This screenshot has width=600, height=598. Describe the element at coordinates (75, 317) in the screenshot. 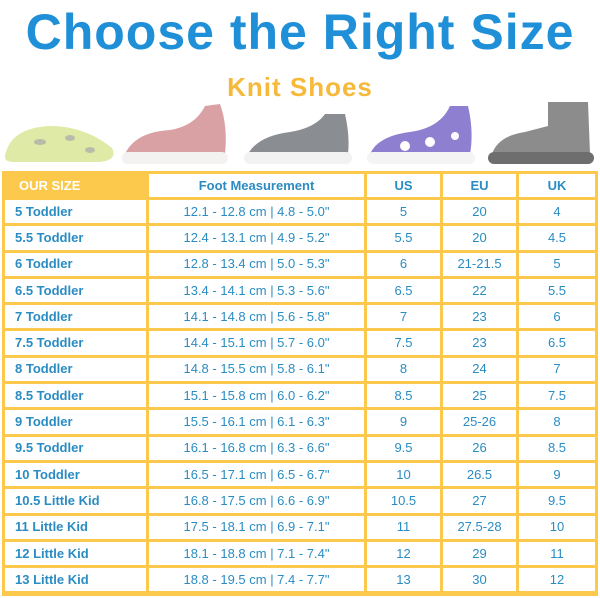

I see `cell-size: 7 Toddler` at that location.